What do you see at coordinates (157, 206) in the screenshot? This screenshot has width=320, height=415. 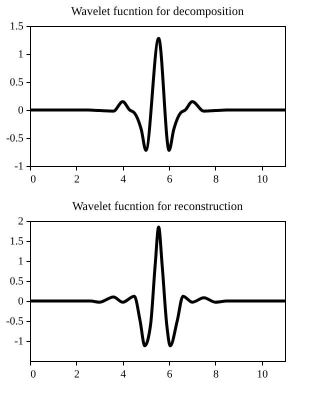 I see `chart-title: Wavelet fucntion for reconstruction` at bounding box center [157, 206].